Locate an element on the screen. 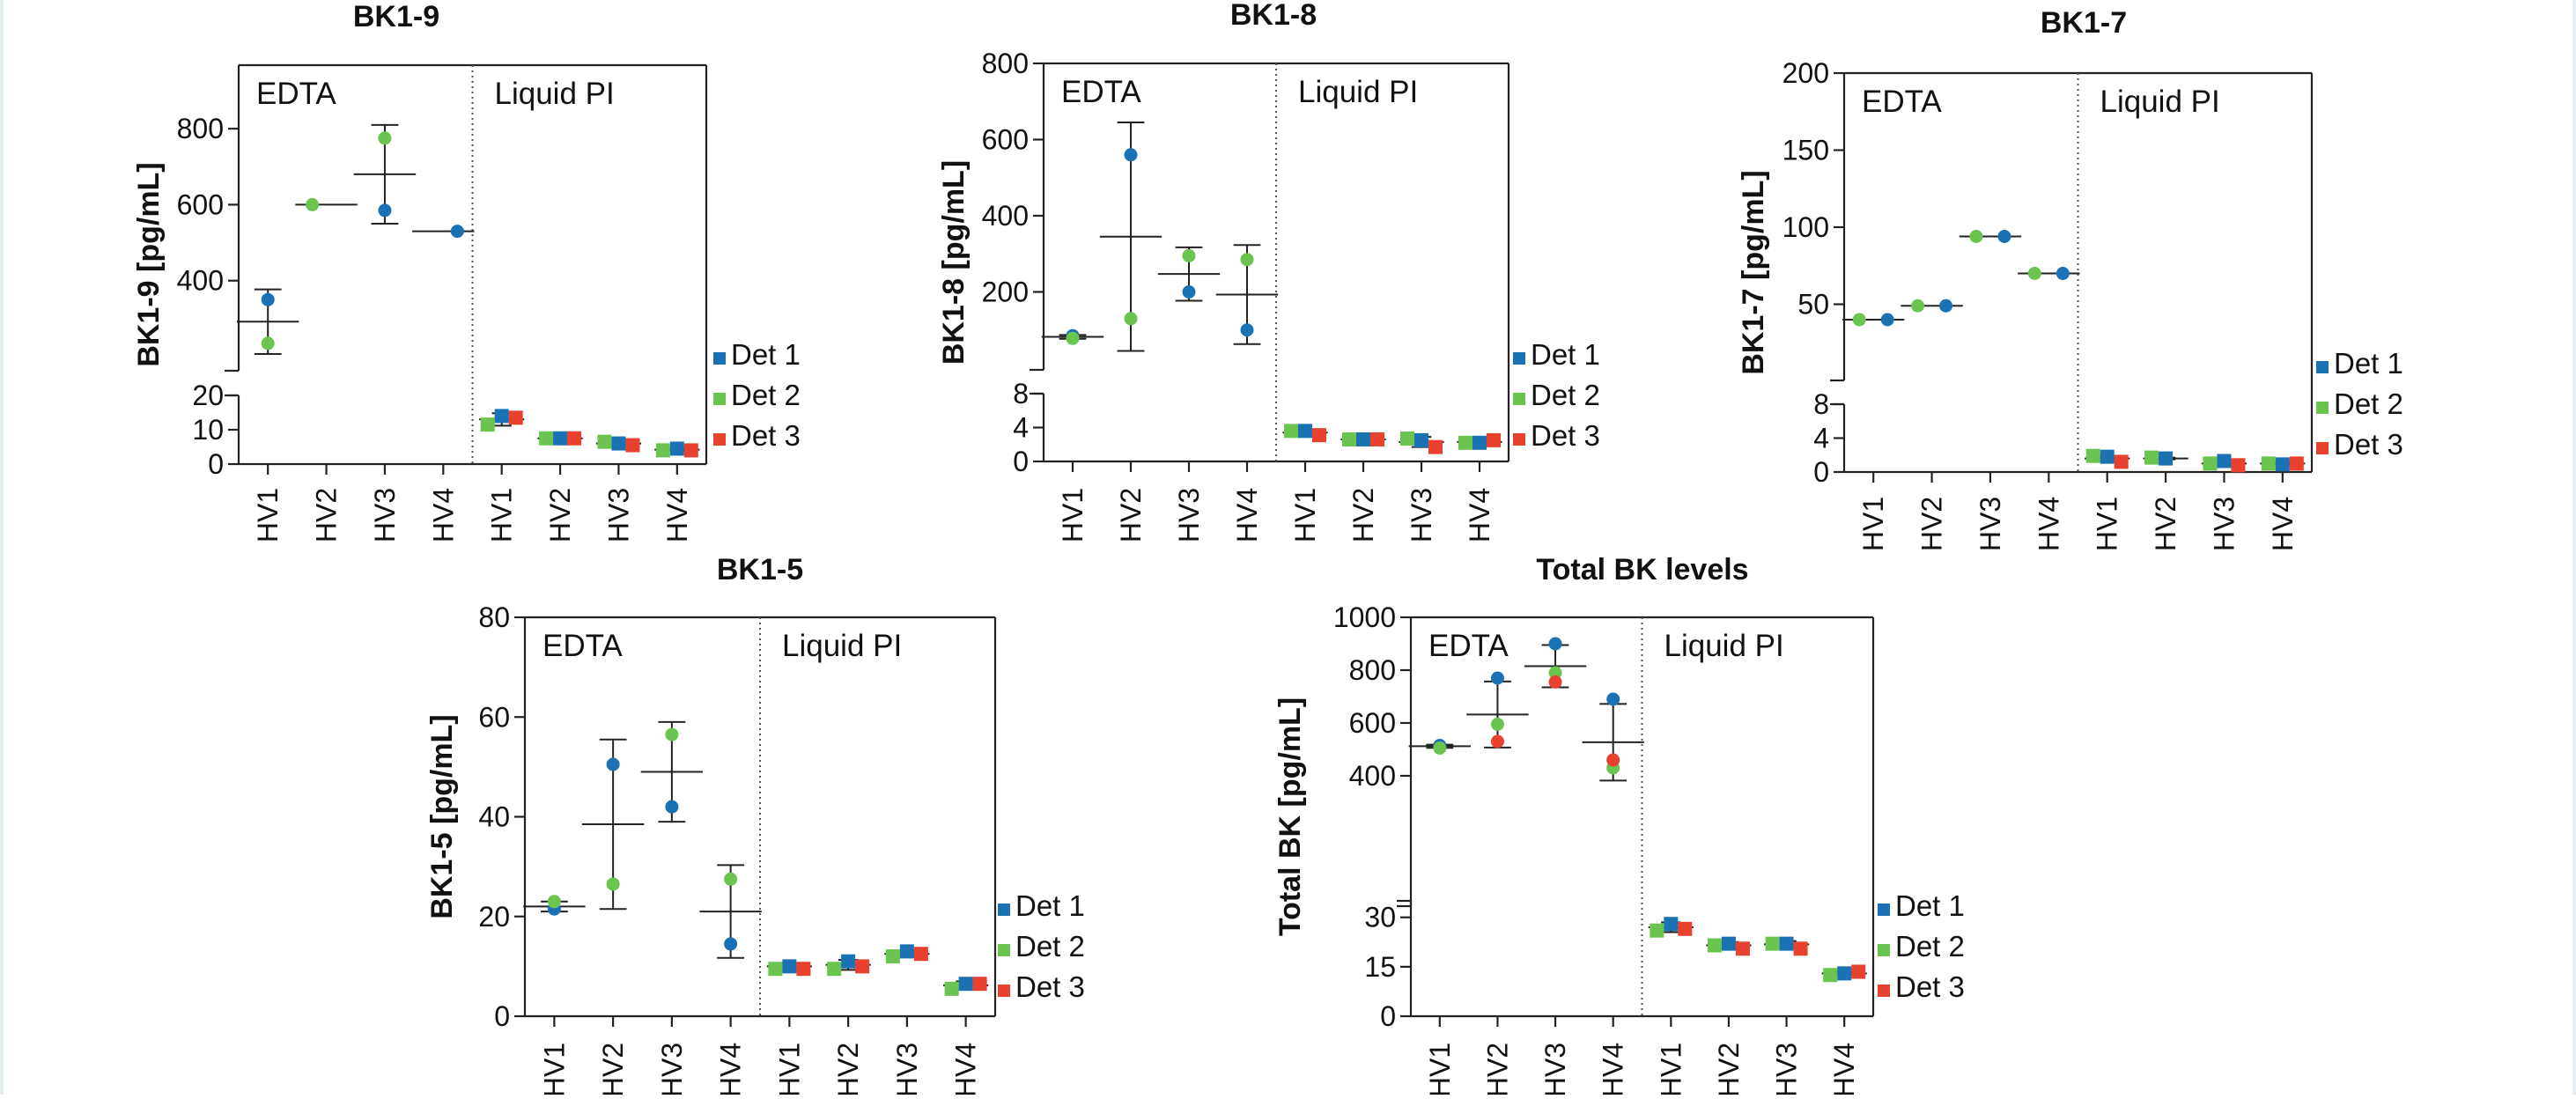  y-axis-label: BK1-8 [pg/mL] is located at coordinates (954, 263).